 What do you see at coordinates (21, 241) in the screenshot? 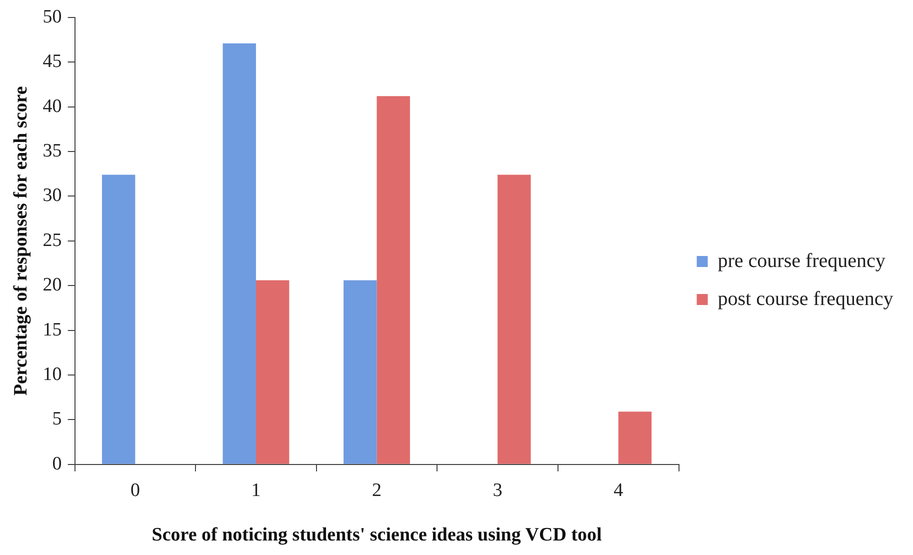
I see `y-axis-title: Percentage of responses for each score` at bounding box center [21, 241].